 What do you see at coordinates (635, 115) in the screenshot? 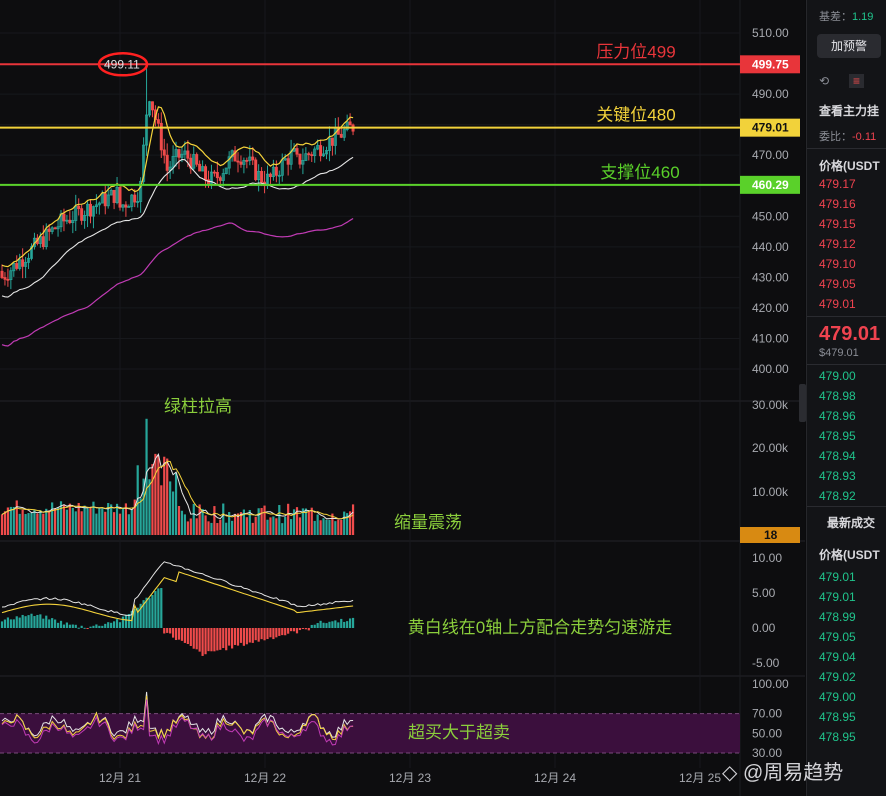
I see `price-level-annotation: 关键位480` at bounding box center [635, 115].